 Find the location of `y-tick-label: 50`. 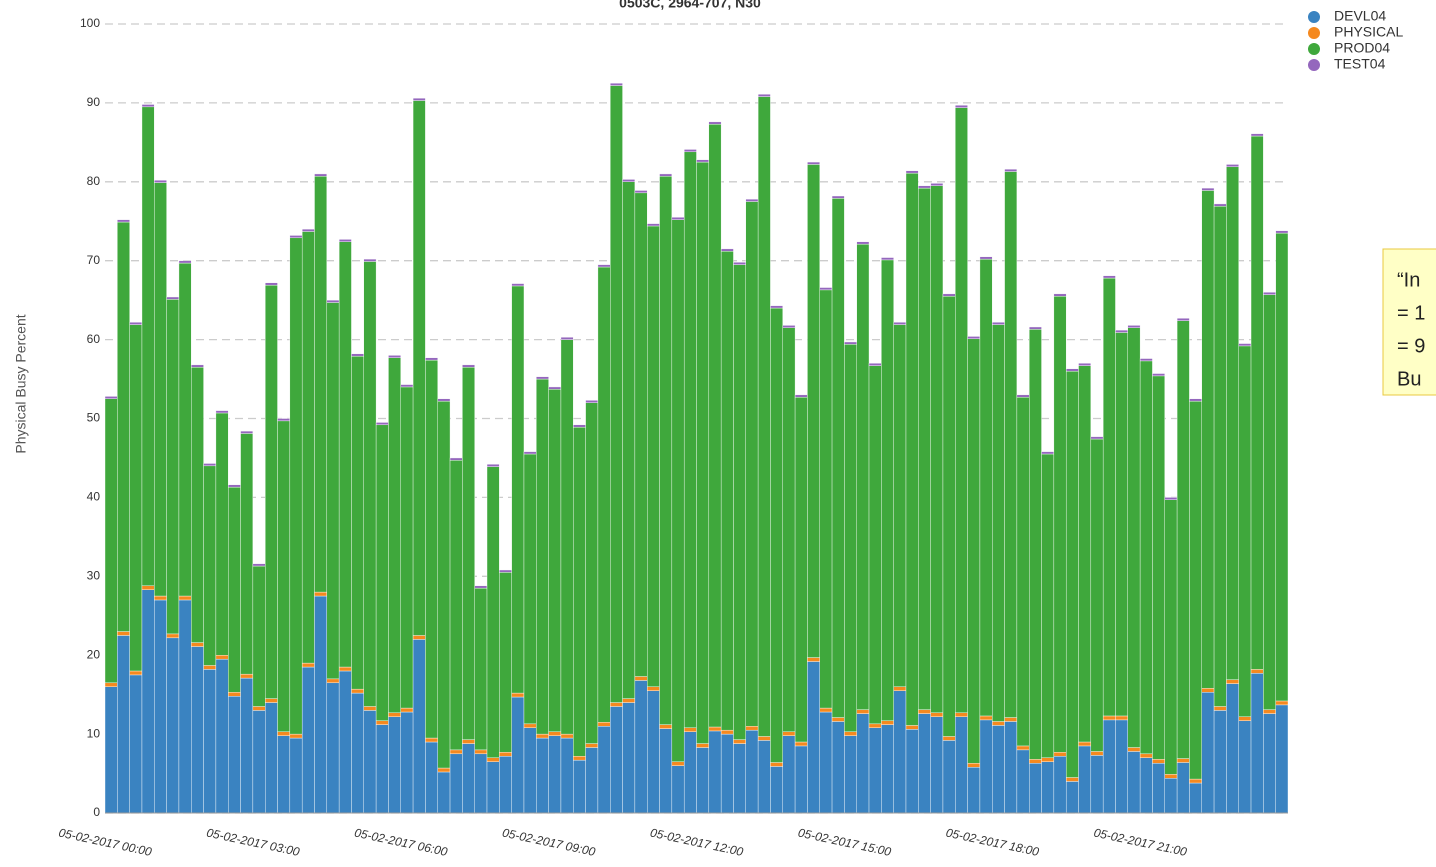

y-tick-label: 50 is located at coordinates (94, 418).